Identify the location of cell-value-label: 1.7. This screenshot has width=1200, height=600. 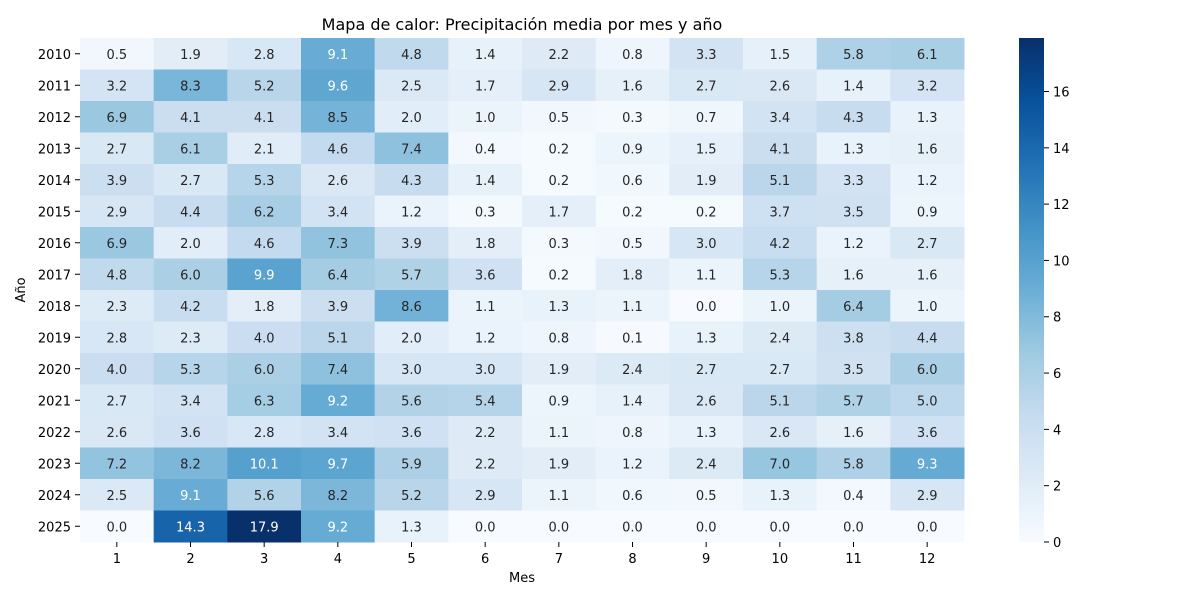
(485, 86).